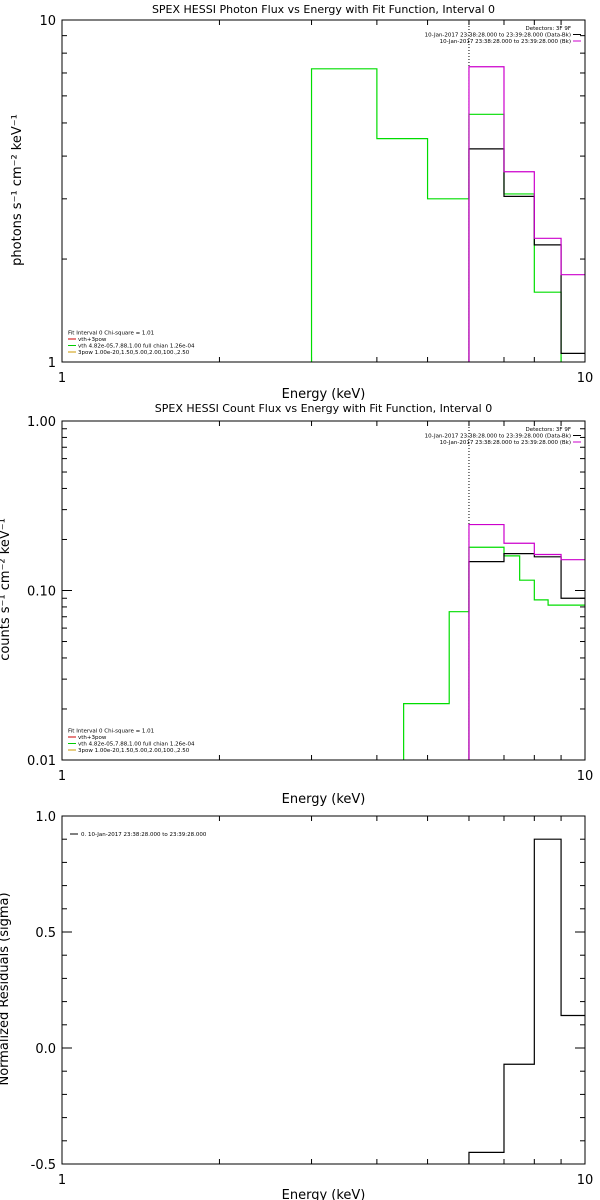 The height and width of the screenshot is (1200, 600). I want to click on y-tick-label: 1, so click(52, 363).